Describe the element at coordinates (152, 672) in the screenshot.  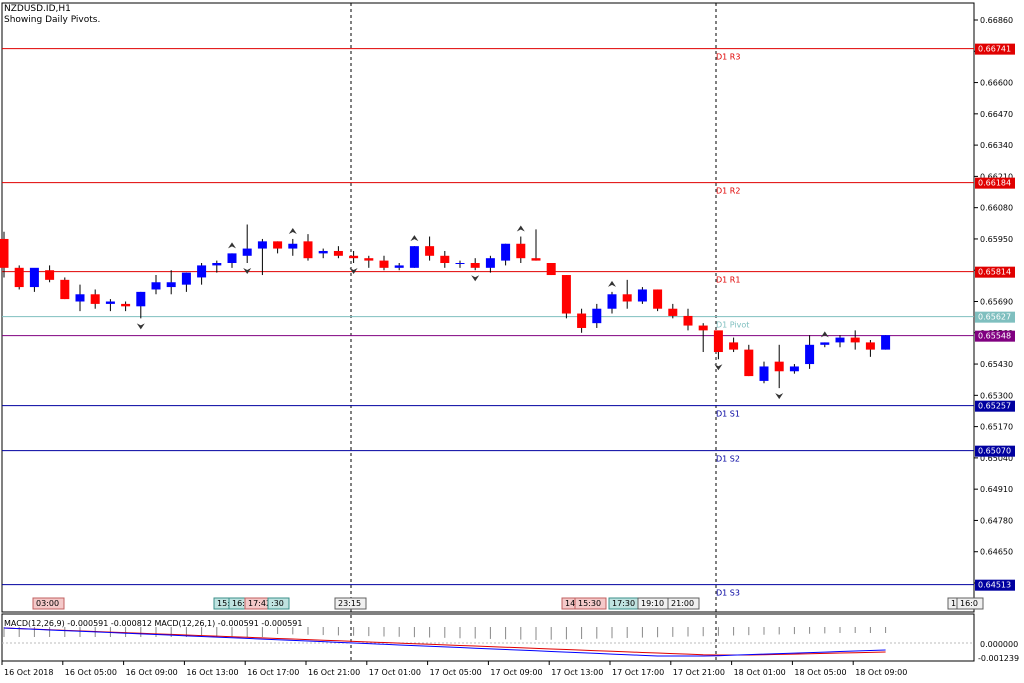
I see `time-tick-label: 16 Oct 09:00` at that location.